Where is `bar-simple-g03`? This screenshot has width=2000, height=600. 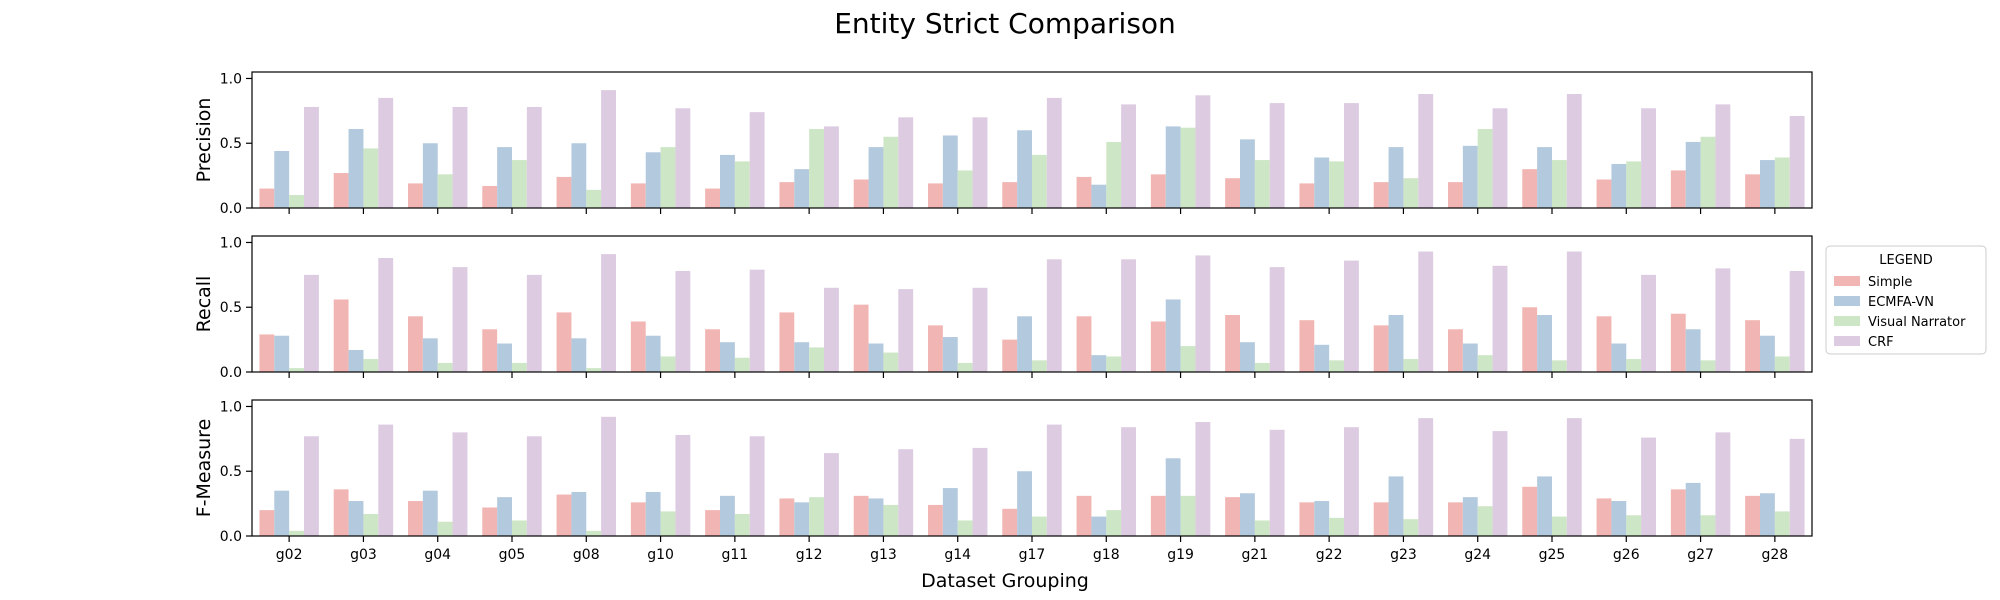 bar-simple-g03 is located at coordinates (341, 335).